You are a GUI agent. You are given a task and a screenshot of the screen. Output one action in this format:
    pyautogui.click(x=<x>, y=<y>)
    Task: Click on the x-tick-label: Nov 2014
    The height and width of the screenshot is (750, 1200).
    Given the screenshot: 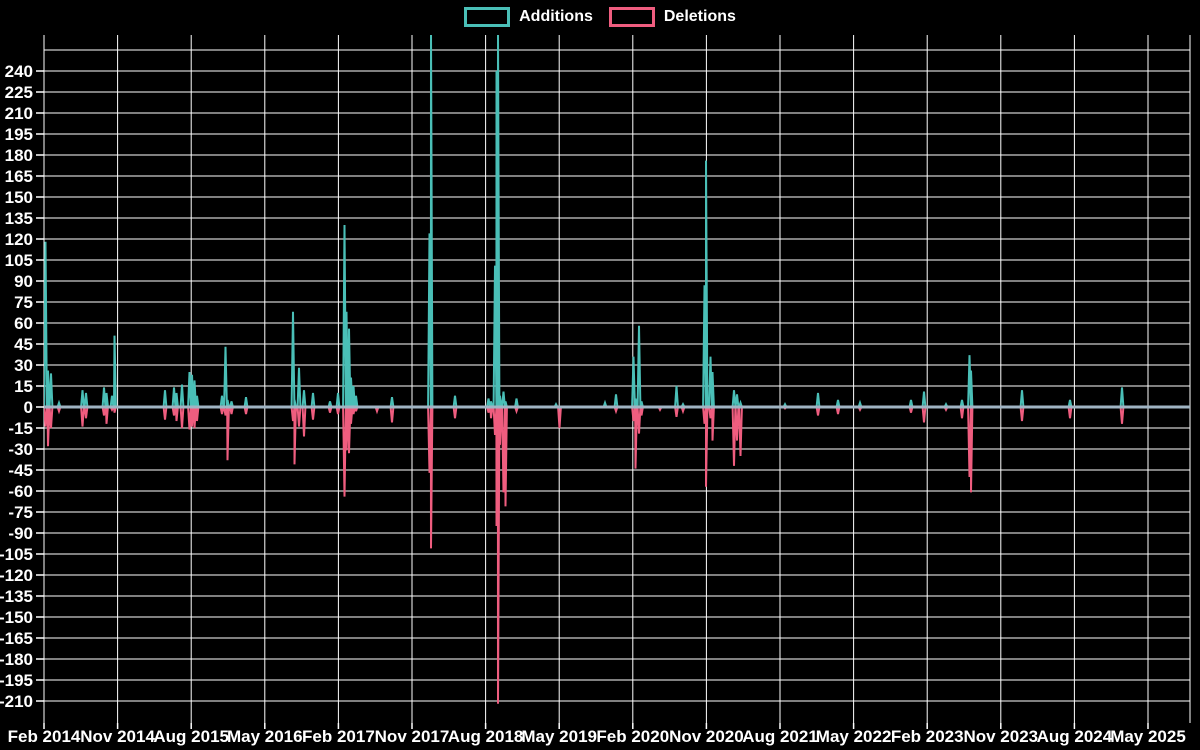 What is the action you would take?
    pyautogui.click(x=117, y=736)
    